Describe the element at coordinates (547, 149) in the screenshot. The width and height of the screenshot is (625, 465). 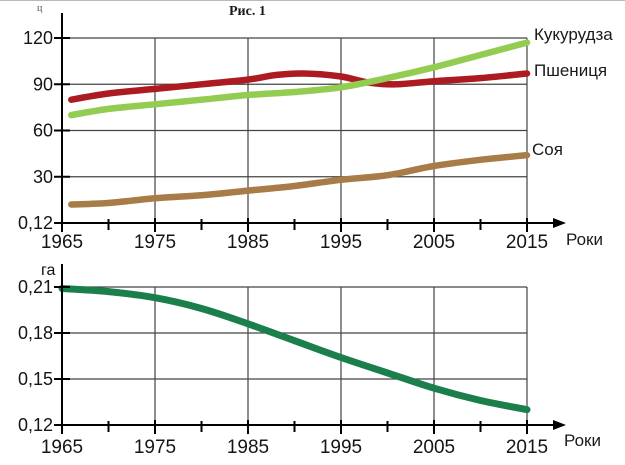
I see `legend-label-soy: Соя` at that location.